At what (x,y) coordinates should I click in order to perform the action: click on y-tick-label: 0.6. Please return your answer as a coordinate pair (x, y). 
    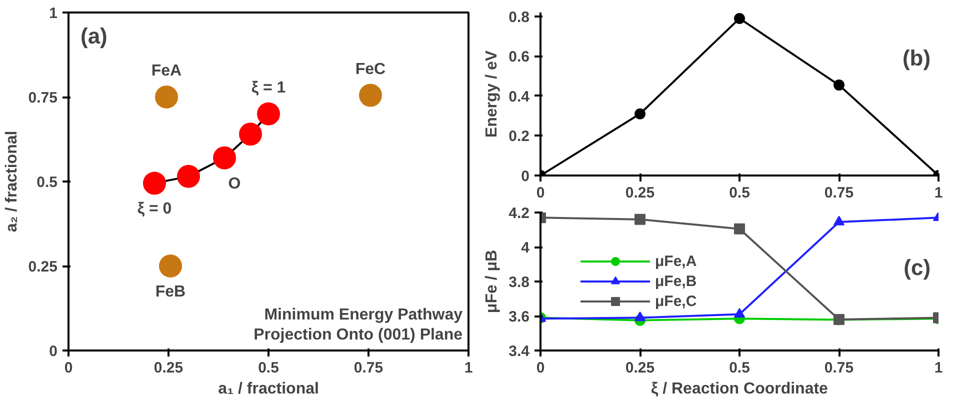
    Looking at the image, I should click on (519, 57).